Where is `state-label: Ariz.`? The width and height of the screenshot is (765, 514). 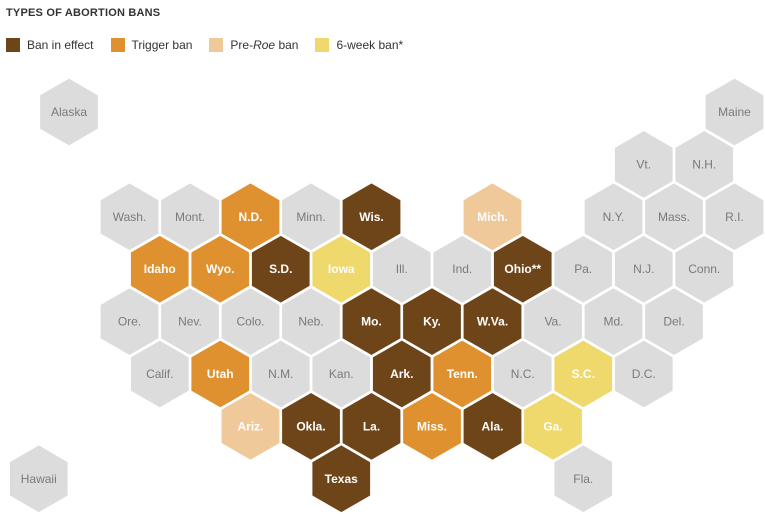
state-label: Ariz. is located at coordinates (250, 426).